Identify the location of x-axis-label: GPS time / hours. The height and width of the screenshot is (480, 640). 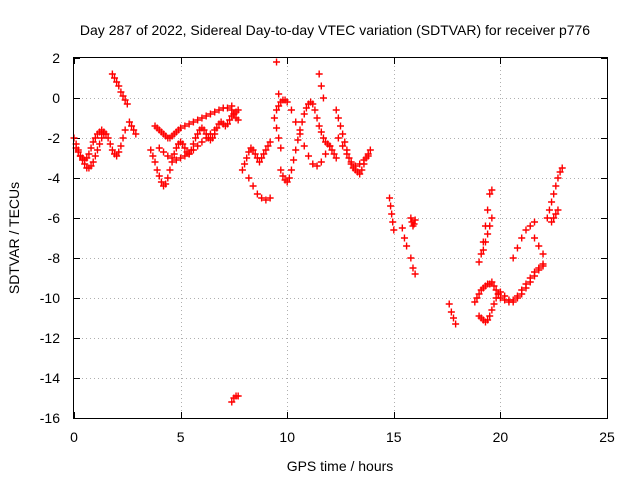
(340, 466).